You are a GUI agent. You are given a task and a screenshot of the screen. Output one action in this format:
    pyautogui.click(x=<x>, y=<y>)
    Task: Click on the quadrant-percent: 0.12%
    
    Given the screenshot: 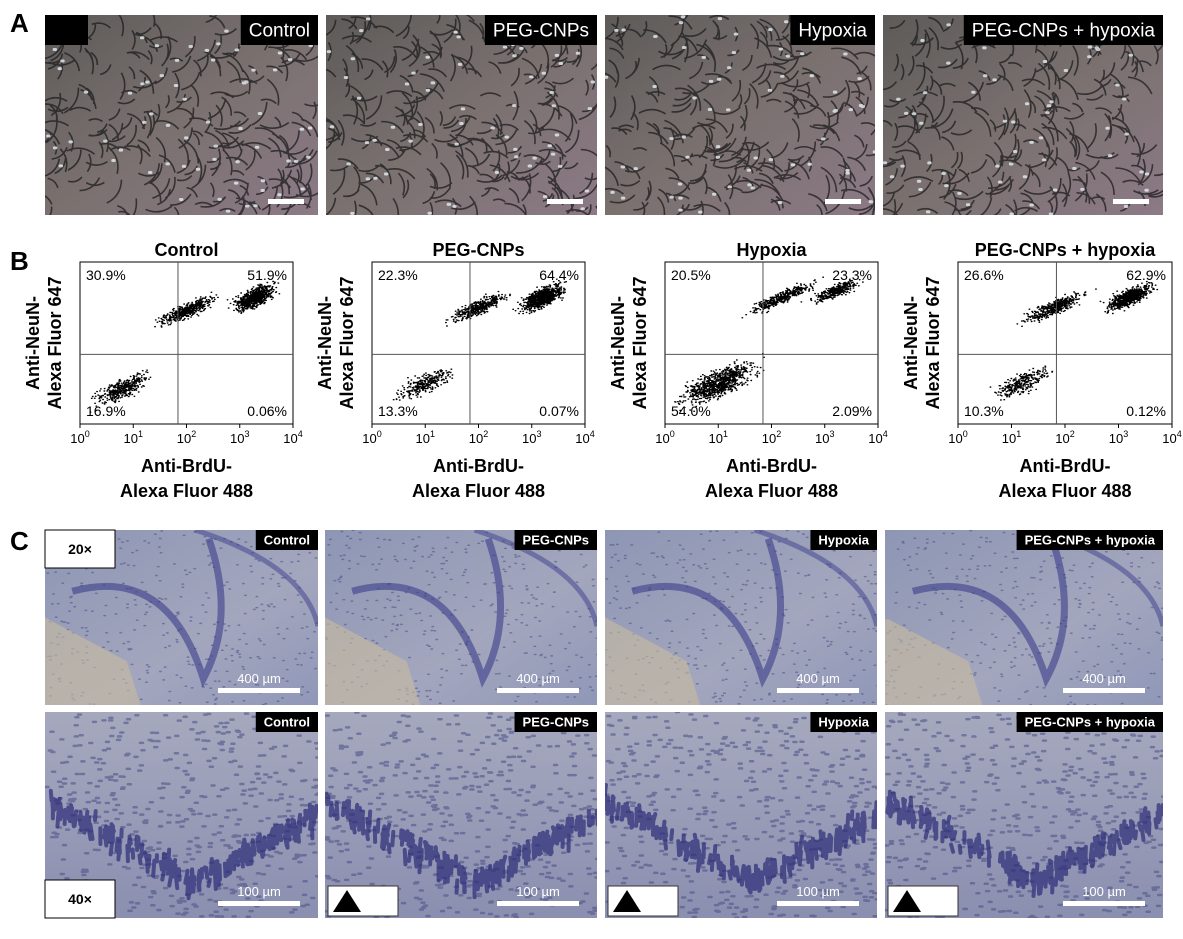 What is the action you would take?
    pyautogui.click(x=1146, y=411)
    